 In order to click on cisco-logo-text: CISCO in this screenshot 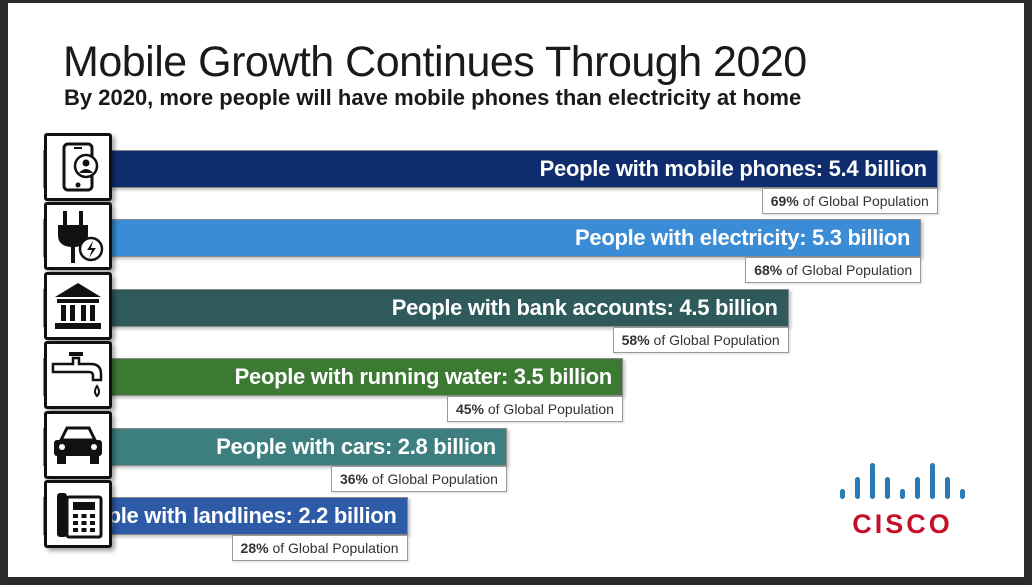, I will do `click(902, 524)`.